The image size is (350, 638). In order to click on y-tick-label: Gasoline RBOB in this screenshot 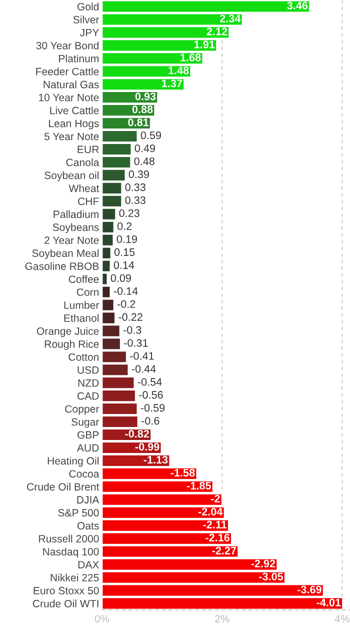, I will do `click(62, 266)`.